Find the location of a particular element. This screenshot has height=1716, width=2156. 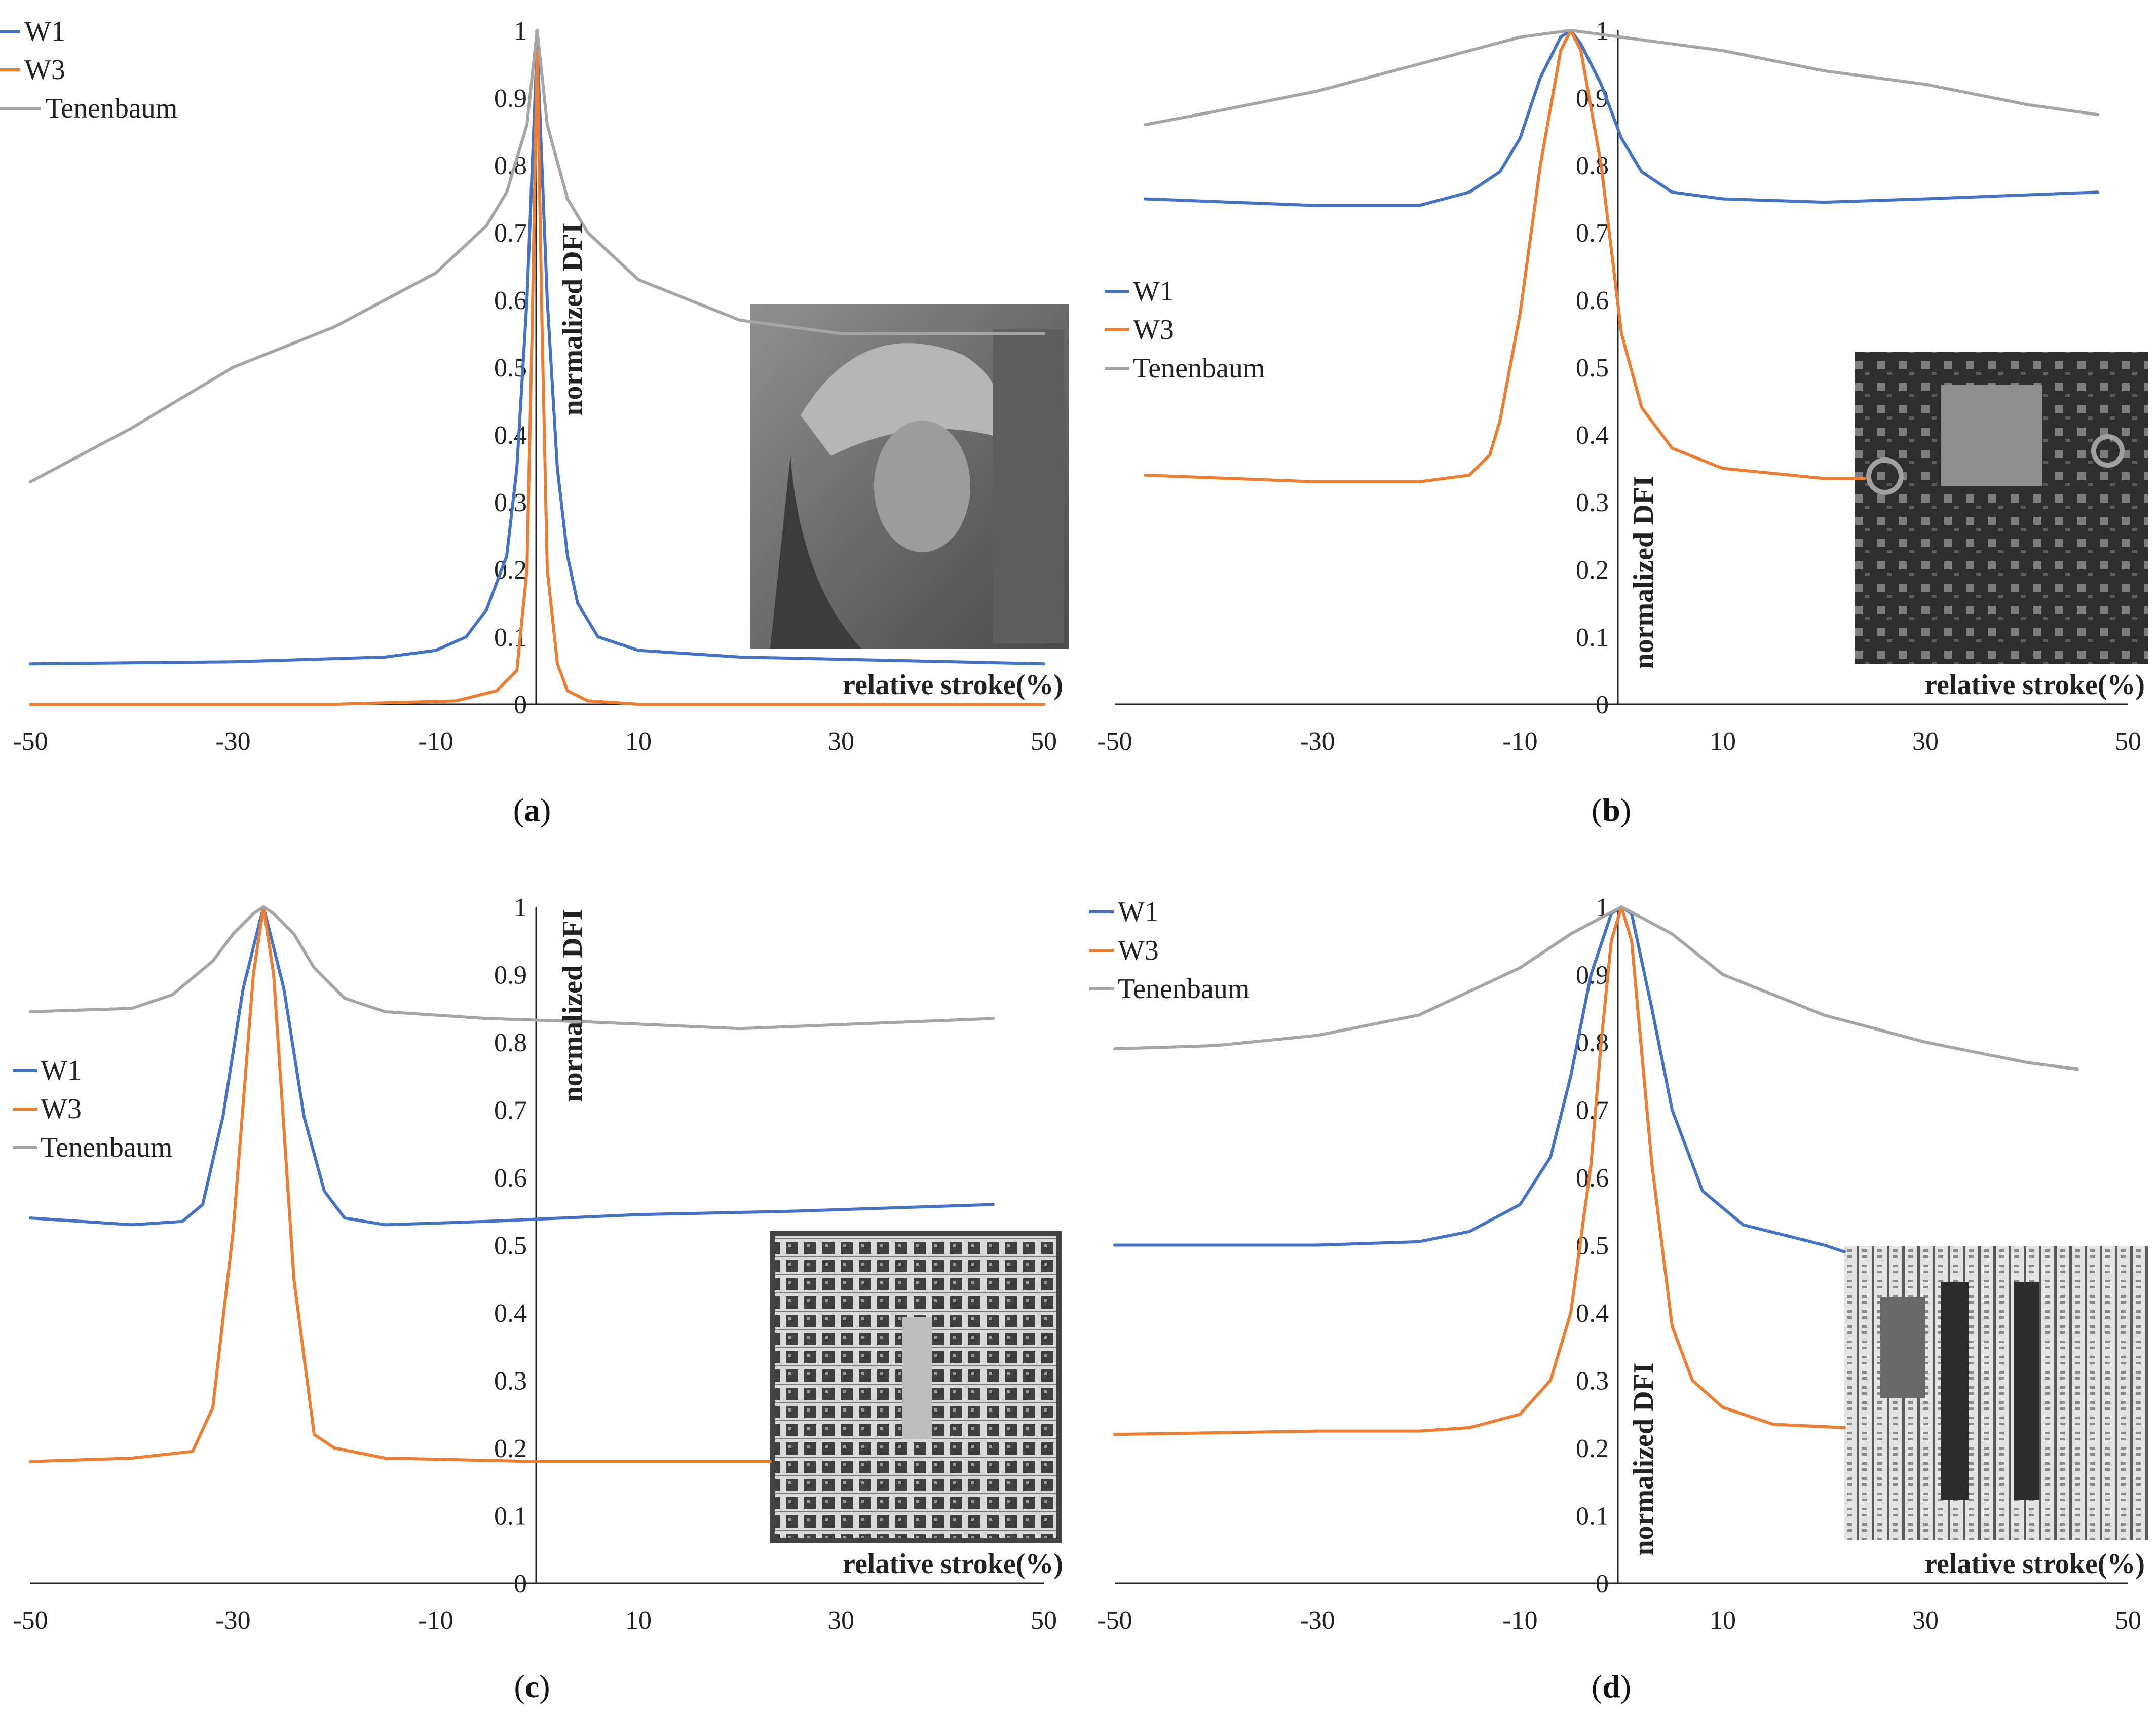

caption-letter: c is located at coordinates (532, 1686).